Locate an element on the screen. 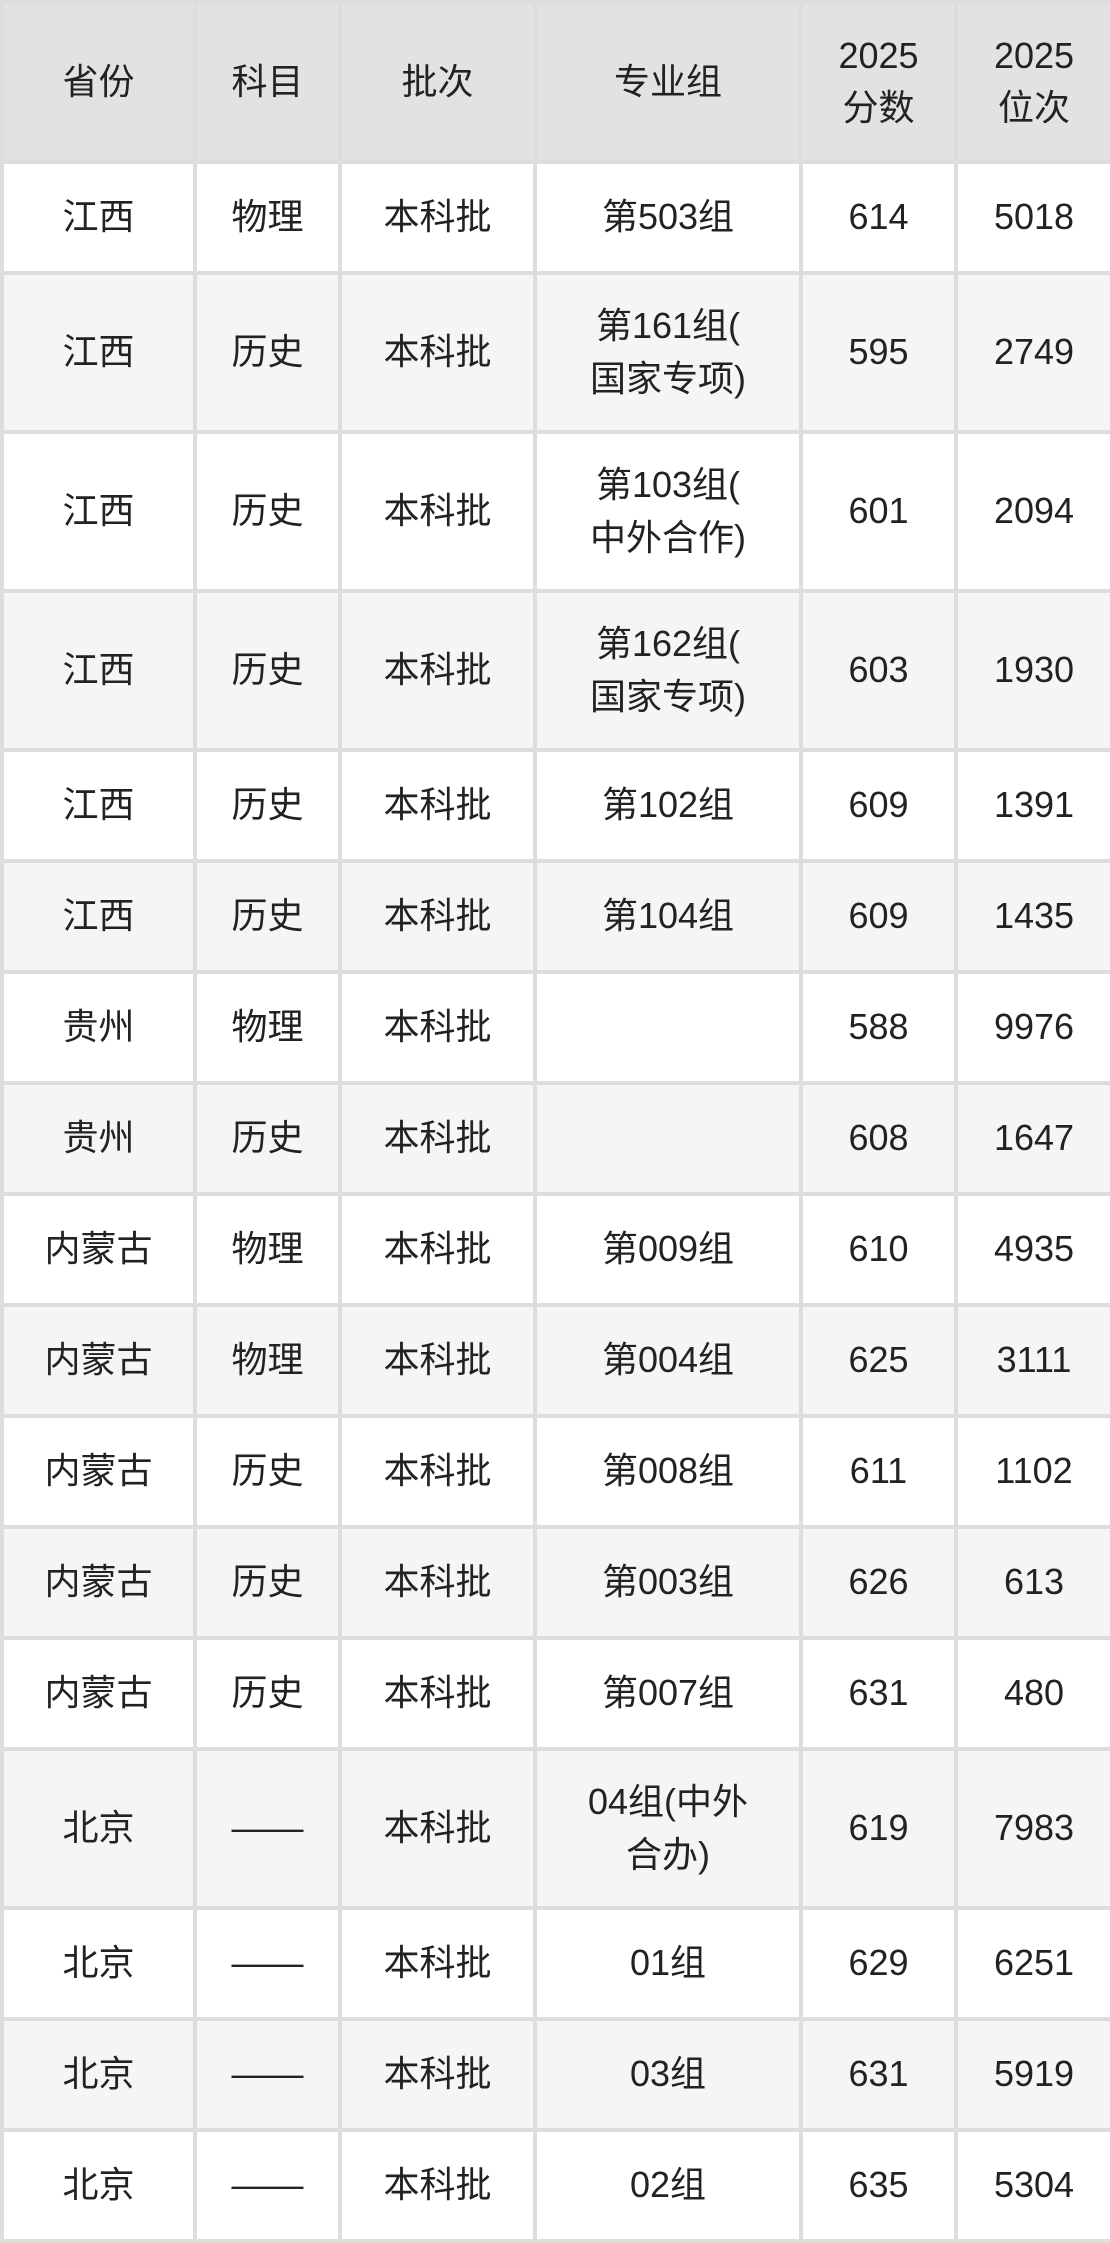 The height and width of the screenshot is (2243, 1110). cell-score: 588 is located at coordinates (878, 1027).